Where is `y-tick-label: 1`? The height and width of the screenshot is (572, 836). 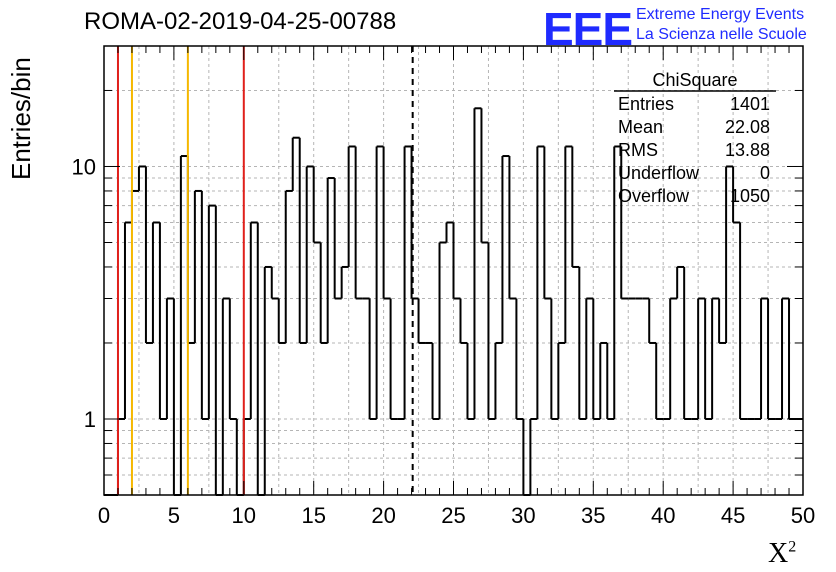 y-tick-label: 1 is located at coordinates (90, 419).